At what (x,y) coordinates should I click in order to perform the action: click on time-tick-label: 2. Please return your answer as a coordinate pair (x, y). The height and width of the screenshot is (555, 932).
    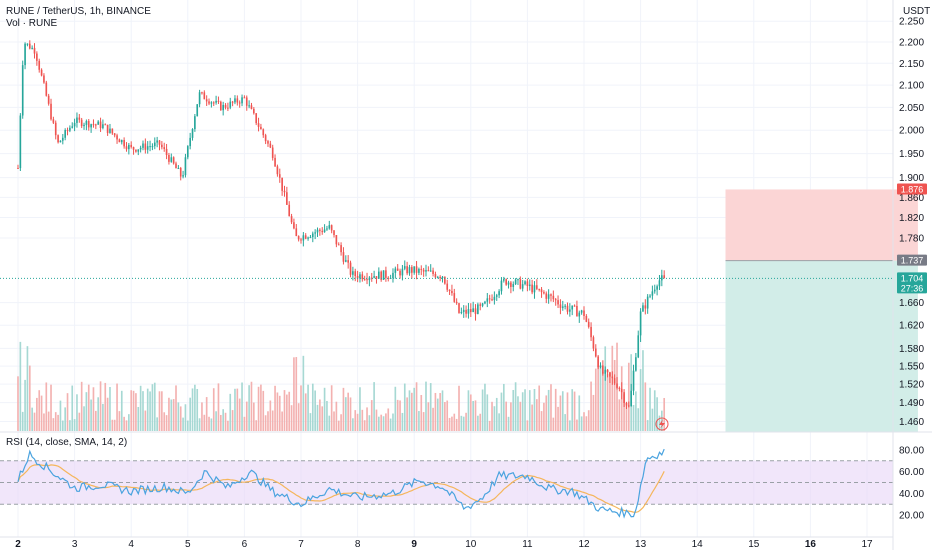
    Looking at the image, I should click on (18, 544).